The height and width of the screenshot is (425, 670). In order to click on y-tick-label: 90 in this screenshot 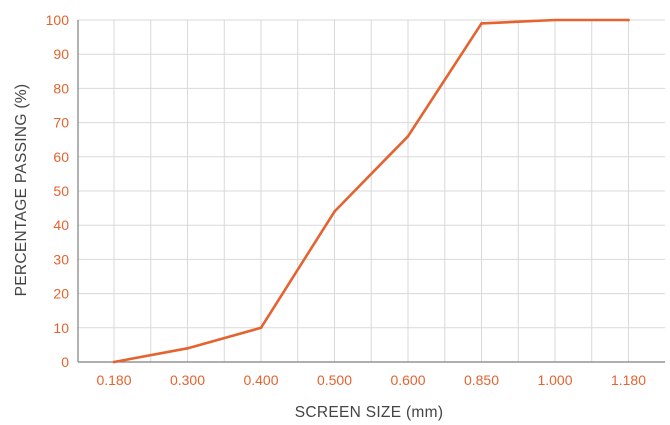, I will do `click(61, 54)`.